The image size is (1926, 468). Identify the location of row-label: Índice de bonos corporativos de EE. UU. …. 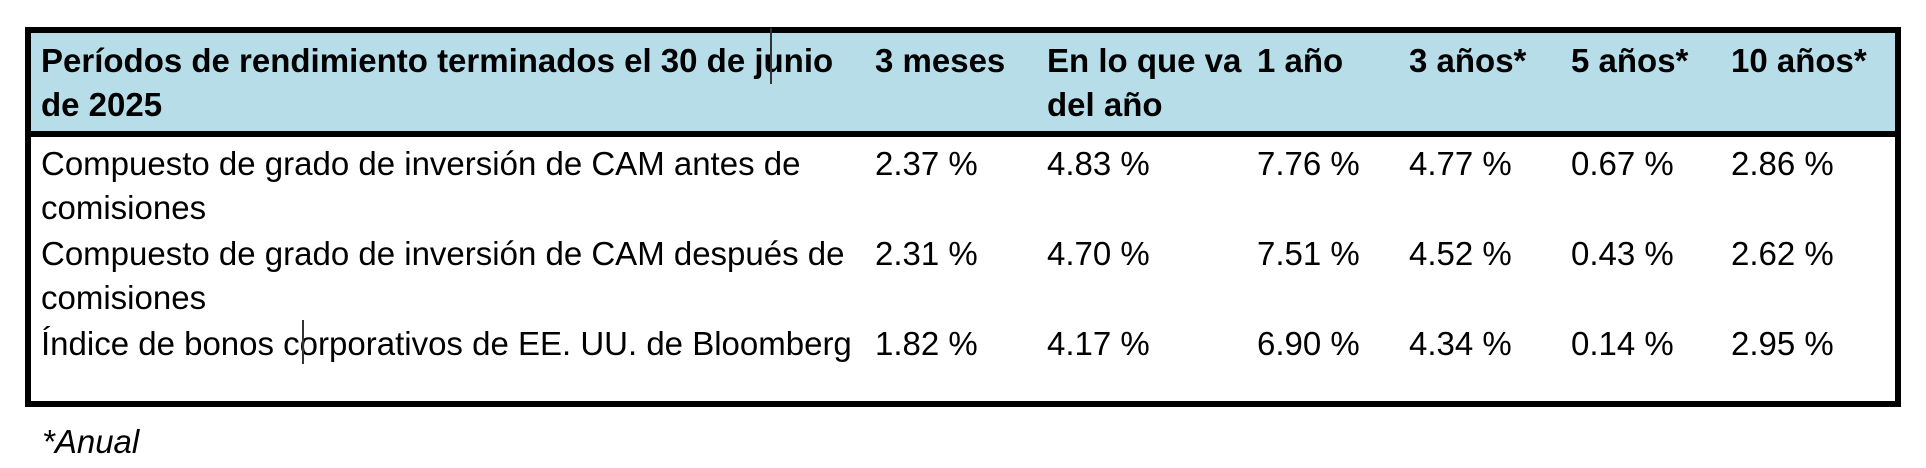
(446, 343).